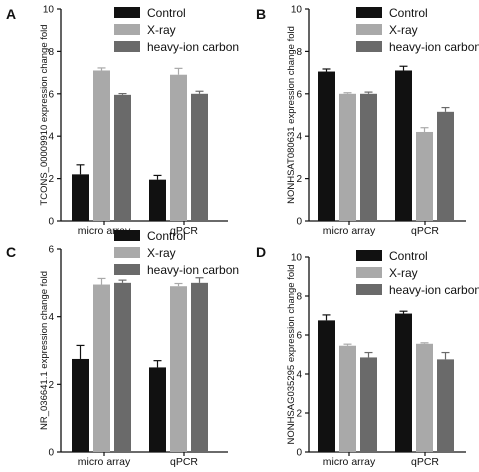  What do you see at coordinates (11, 252) in the screenshot?
I see `panel-letter: C` at bounding box center [11, 252].